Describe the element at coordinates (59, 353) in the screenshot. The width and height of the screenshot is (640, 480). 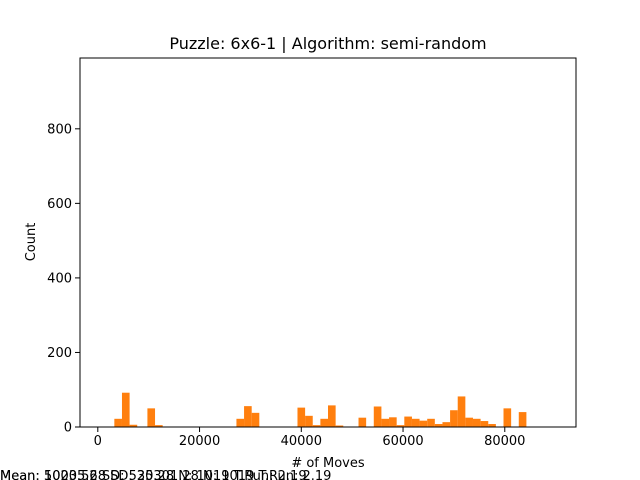
I see `y-tick-label: 200` at that location.